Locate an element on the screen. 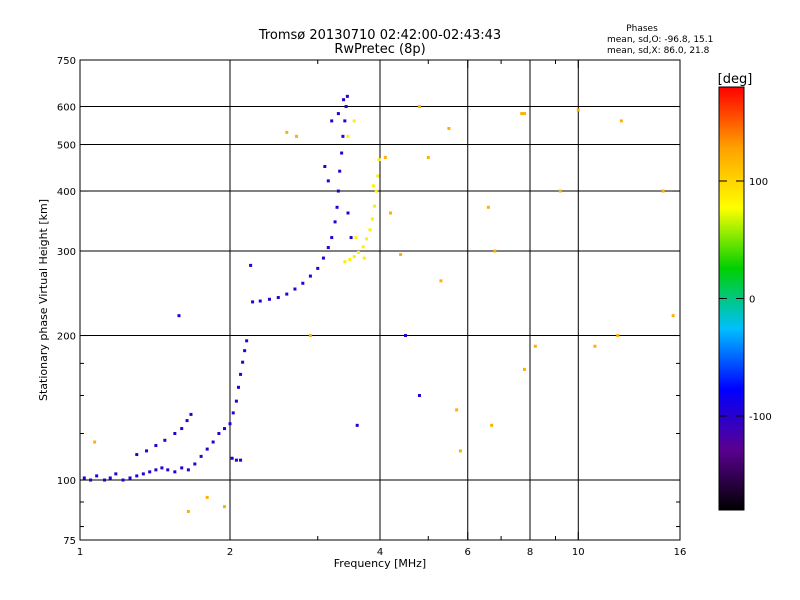 The height and width of the screenshot is (600, 800). colorbar-tick-label: -100 is located at coordinates (760, 417).